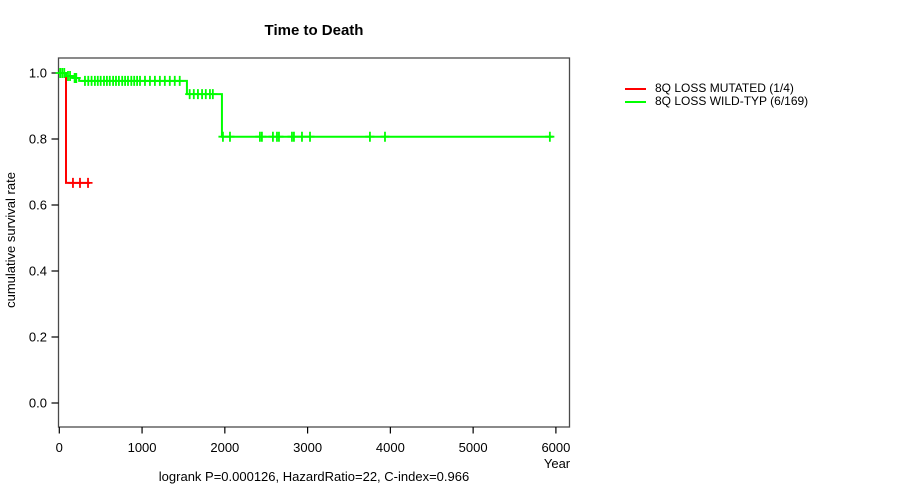 Image resolution: width=900 pixels, height=500 pixels. Describe the element at coordinates (38, 73) in the screenshot. I see `y-tick-label: 1.0` at that location.